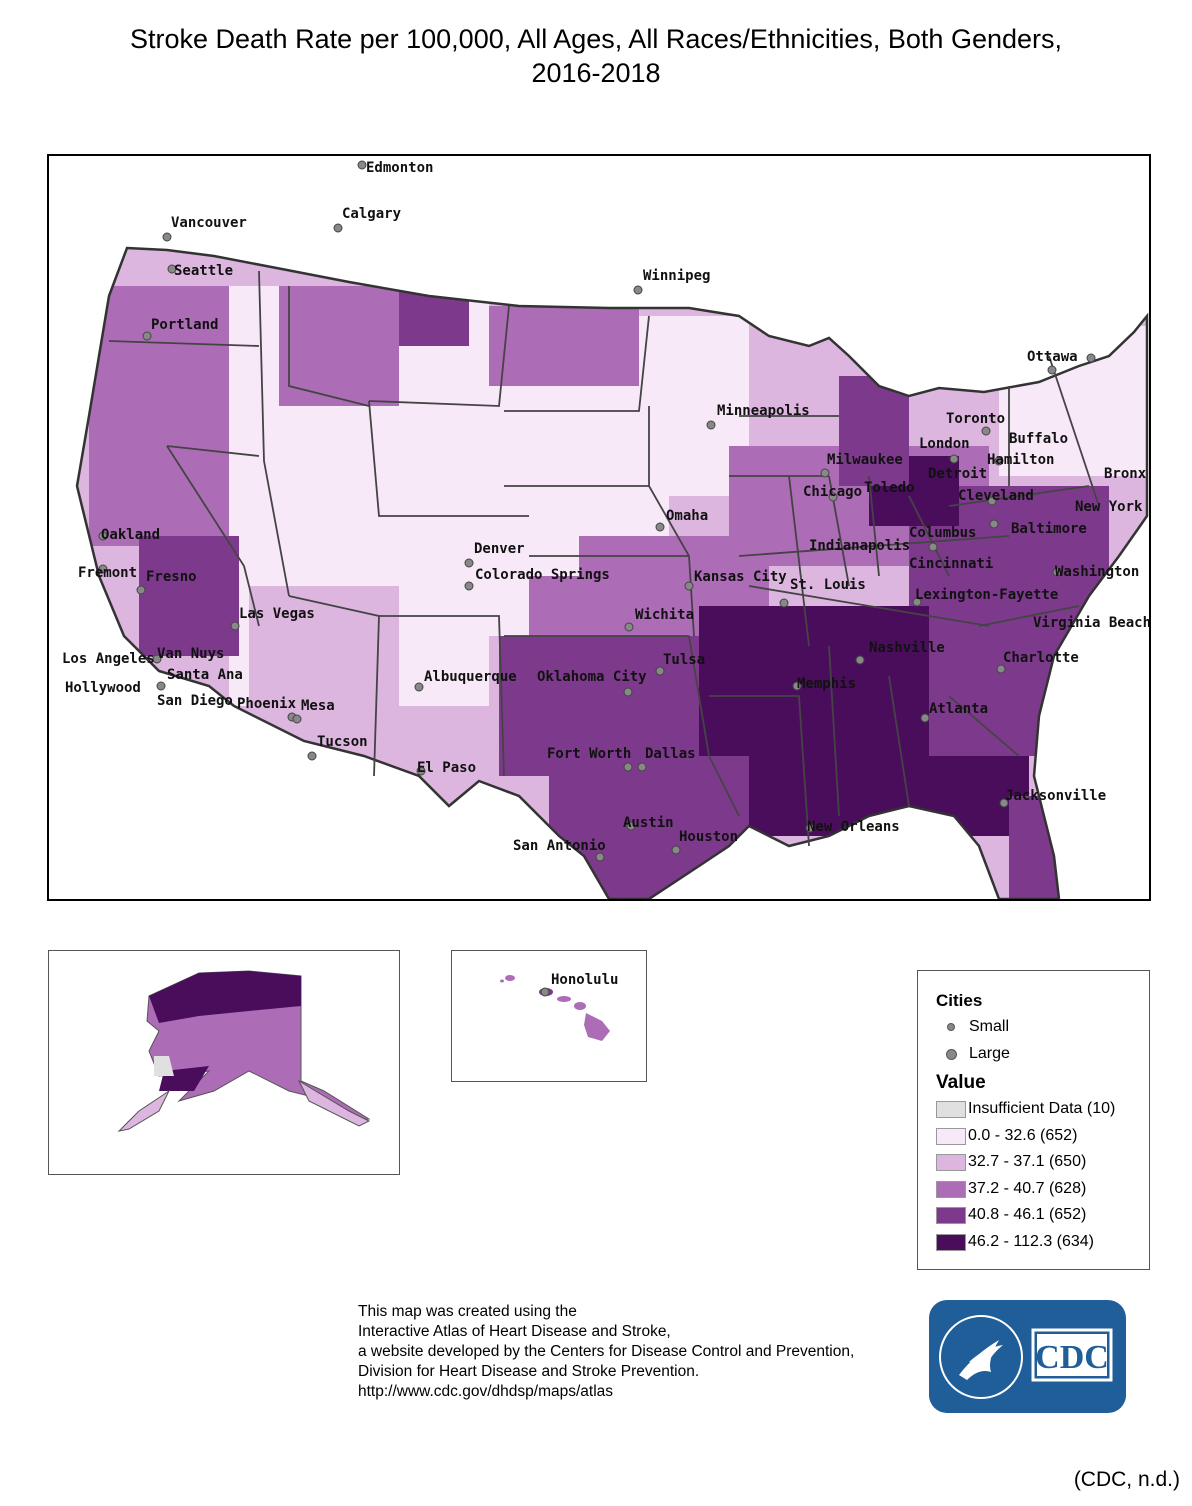 The height and width of the screenshot is (1506, 1192). Describe the element at coordinates (195, 701) in the screenshot. I see `city-label: San Diego` at that location.